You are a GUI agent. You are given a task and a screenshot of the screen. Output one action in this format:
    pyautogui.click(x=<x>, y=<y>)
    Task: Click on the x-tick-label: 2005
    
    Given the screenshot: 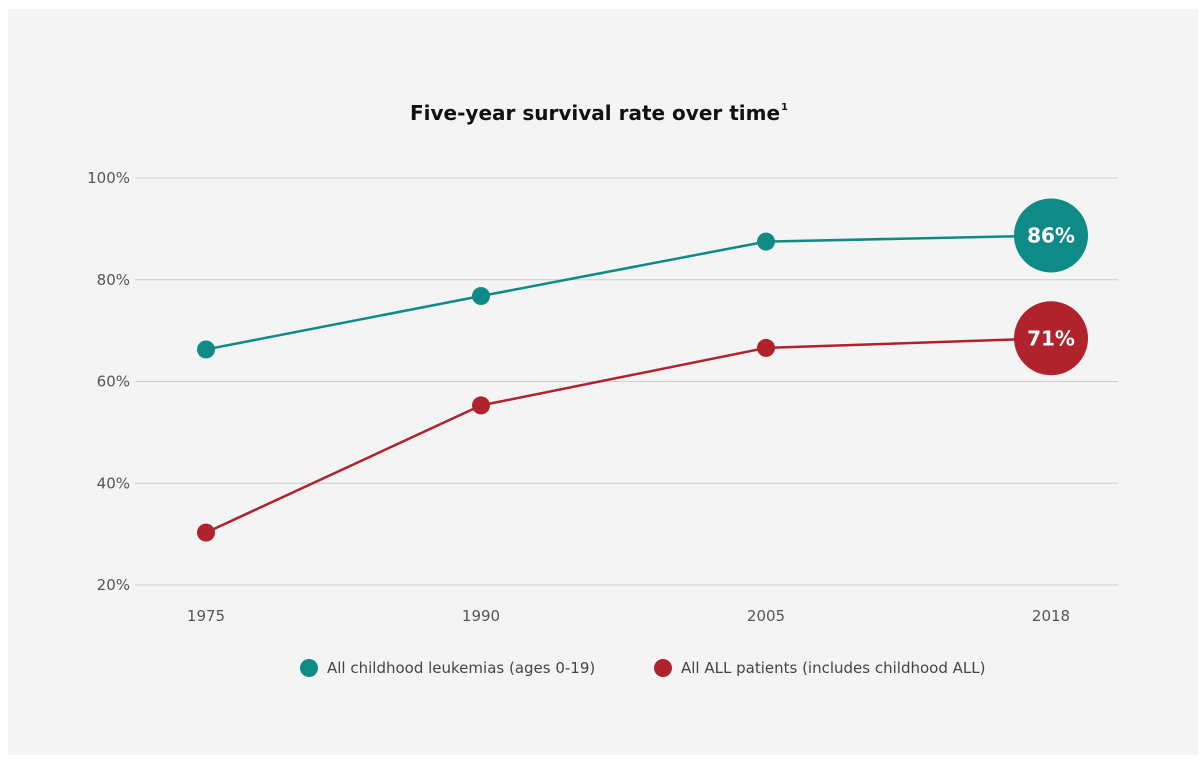 What is the action you would take?
    pyautogui.click(x=766, y=616)
    